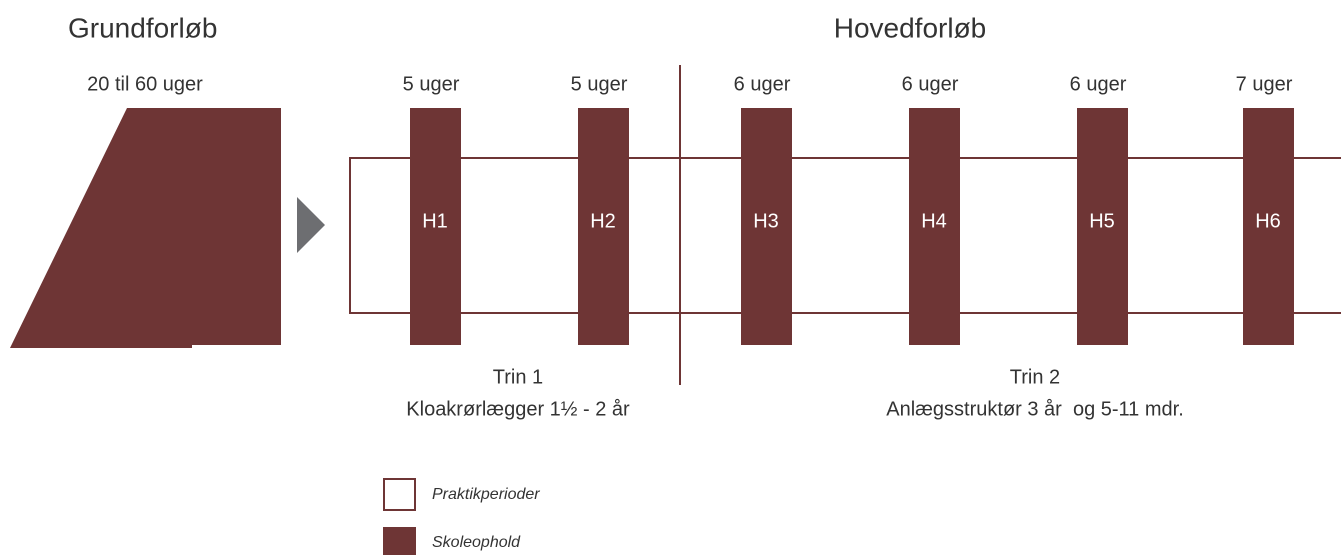  Describe the element at coordinates (435, 221) in the screenshot. I see `block-label: H1` at that location.